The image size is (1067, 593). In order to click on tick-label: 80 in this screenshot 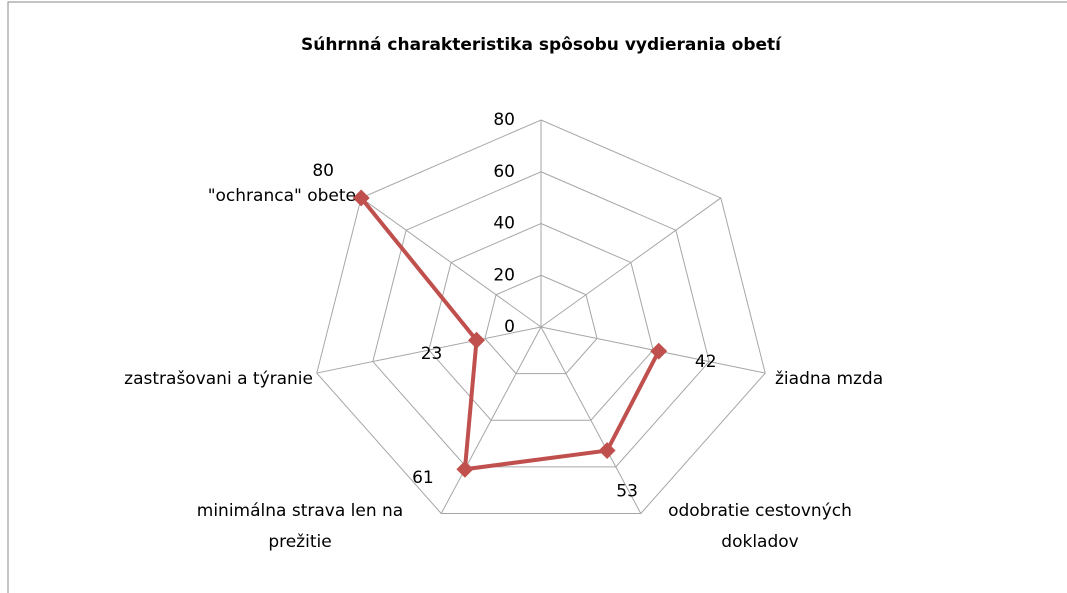, I will do `click(504, 120)`.